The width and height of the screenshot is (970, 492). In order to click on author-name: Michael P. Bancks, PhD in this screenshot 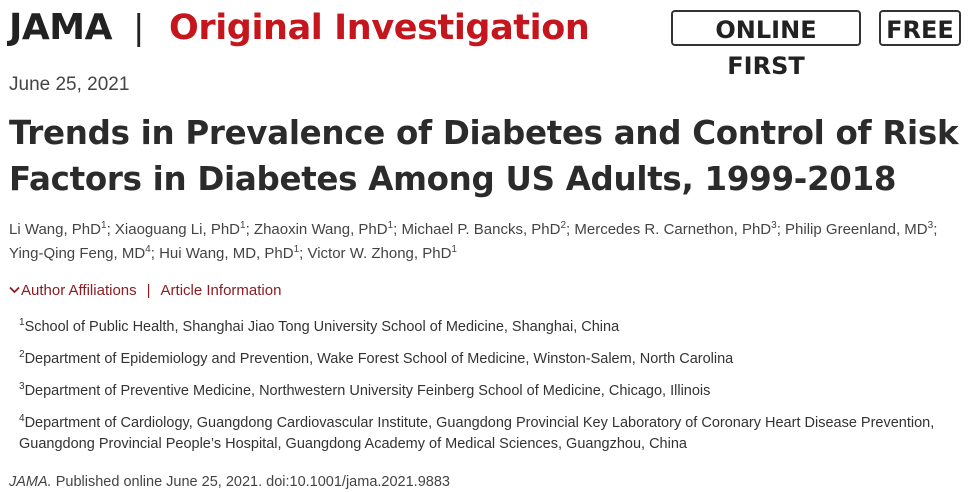, I will do `click(481, 229)`.